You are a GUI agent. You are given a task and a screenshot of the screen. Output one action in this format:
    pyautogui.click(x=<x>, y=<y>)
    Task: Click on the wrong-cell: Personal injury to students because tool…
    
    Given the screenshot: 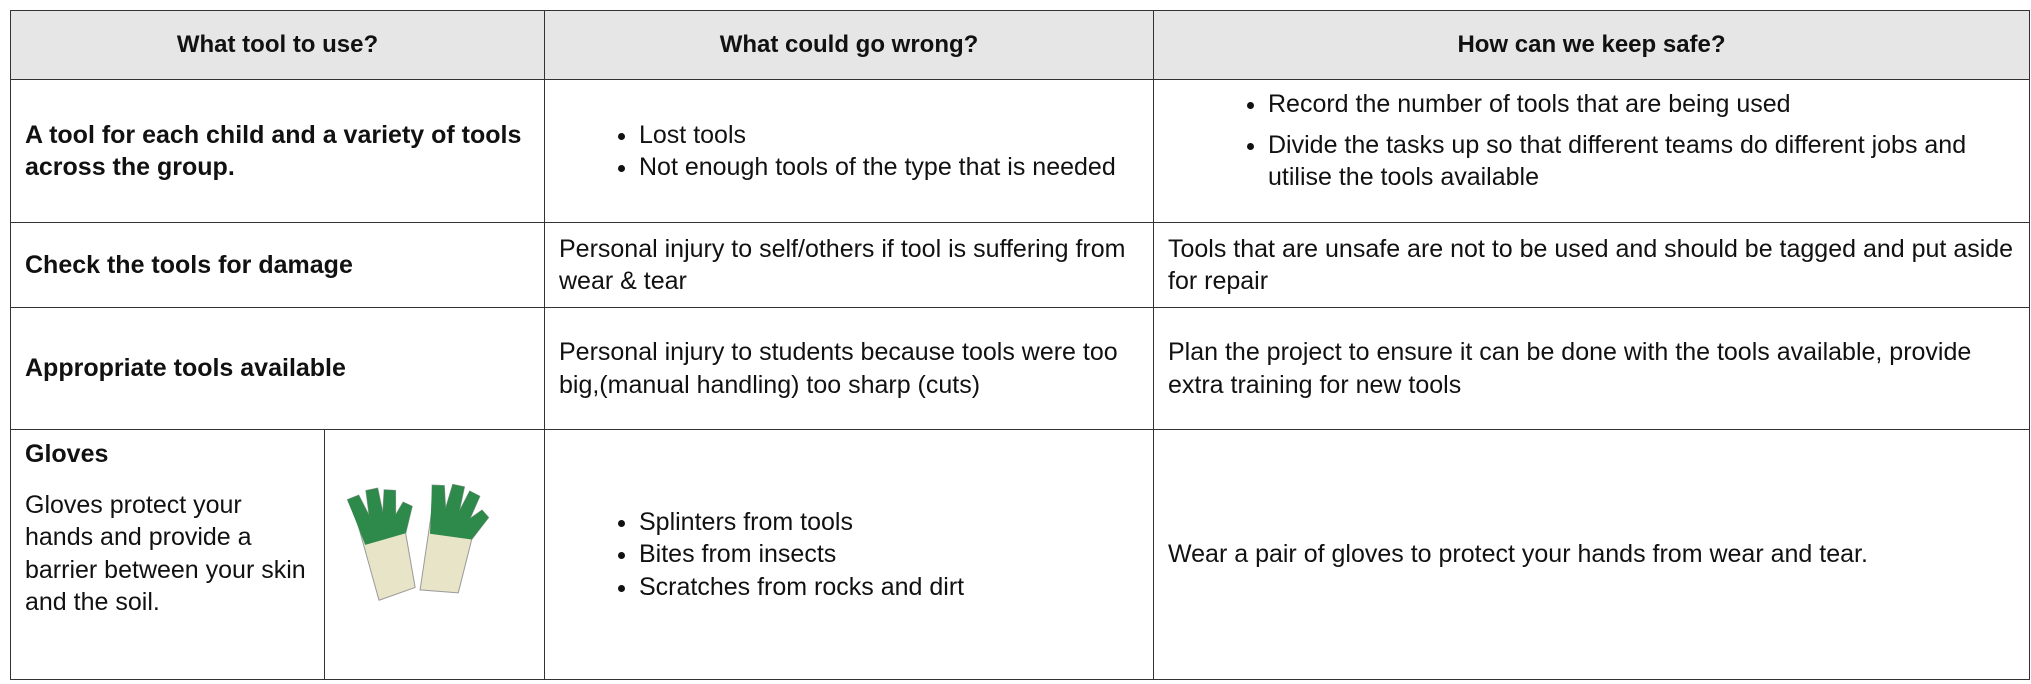 What is the action you would take?
    pyautogui.click(x=849, y=368)
    